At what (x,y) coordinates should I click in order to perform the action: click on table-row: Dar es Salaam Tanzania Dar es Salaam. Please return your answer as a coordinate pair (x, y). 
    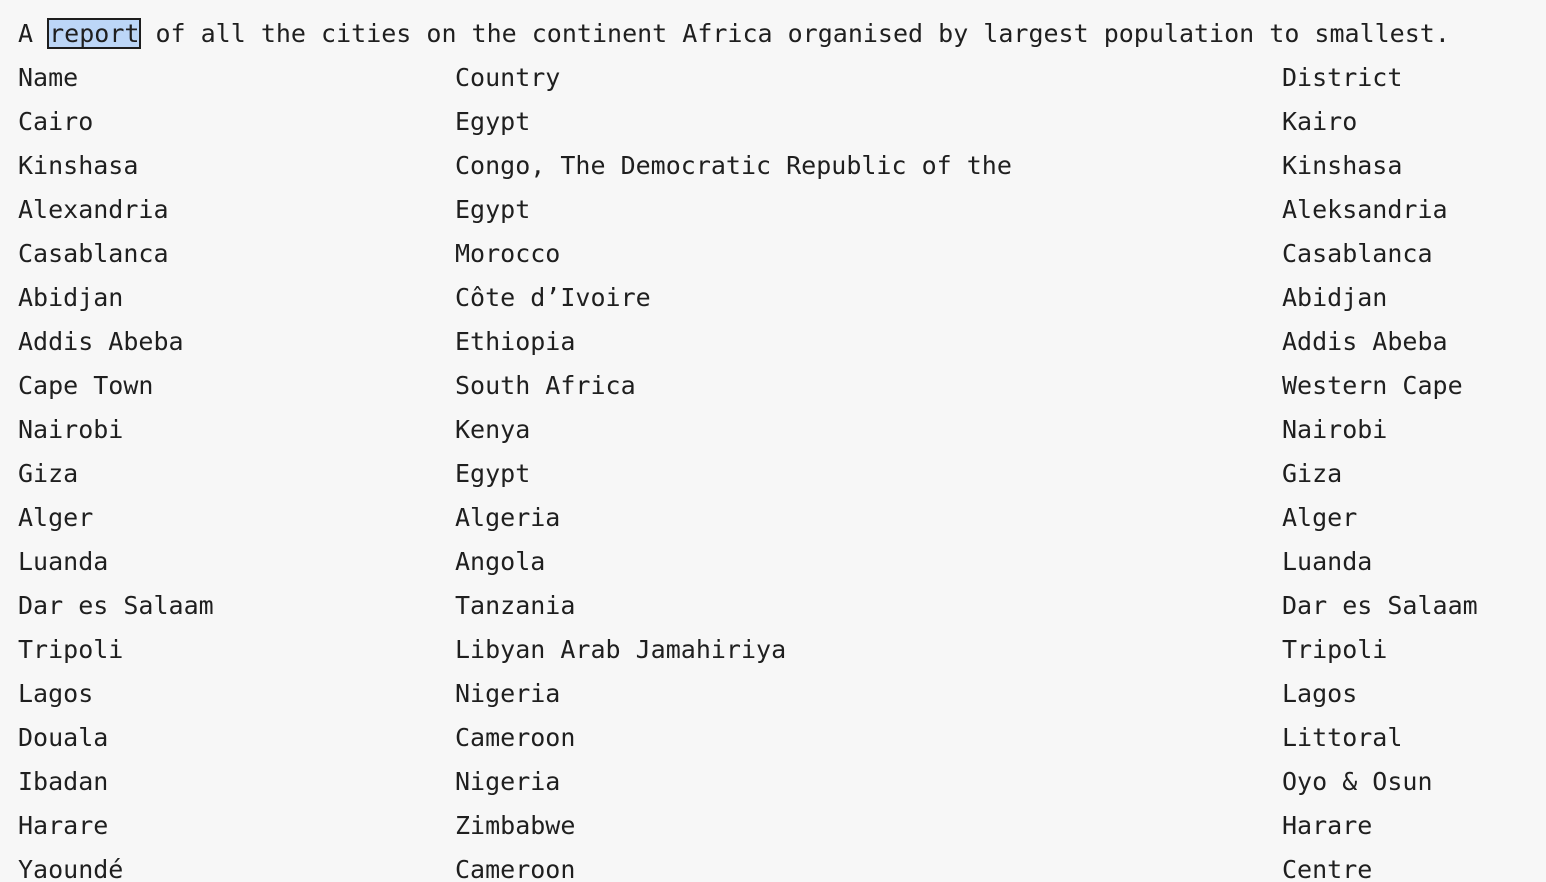
    Looking at the image, I should click on (773, 606).